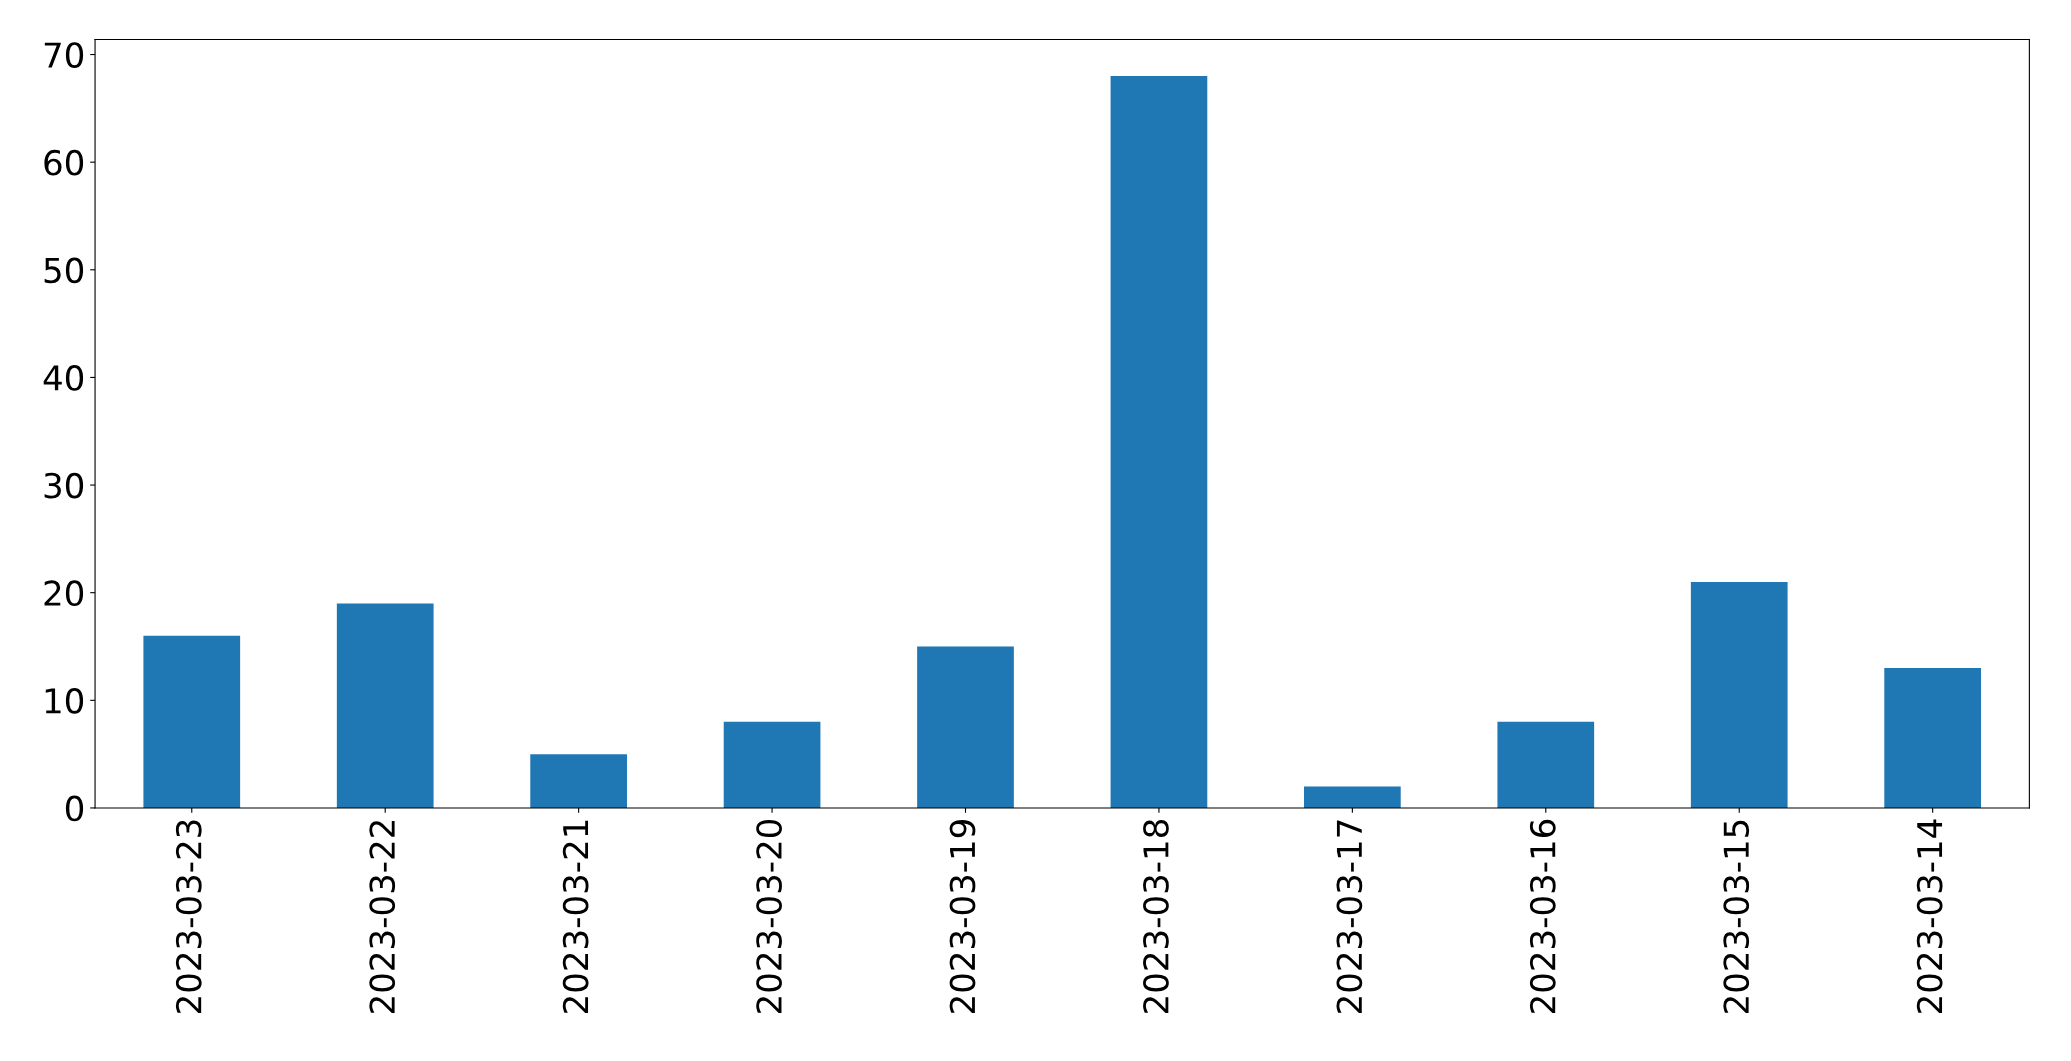 This screenshot has height=1061, width=2071. Describe the element at coordinates (64, 700) in the screenshot. I see `y-tick-label: 10` at that location.